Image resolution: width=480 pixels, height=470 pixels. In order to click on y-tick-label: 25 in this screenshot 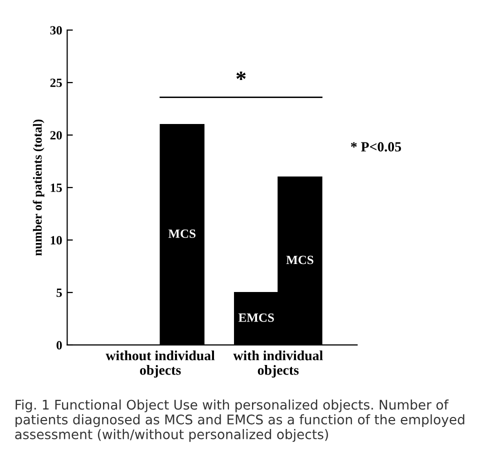, I will do `click(56, 83)`.